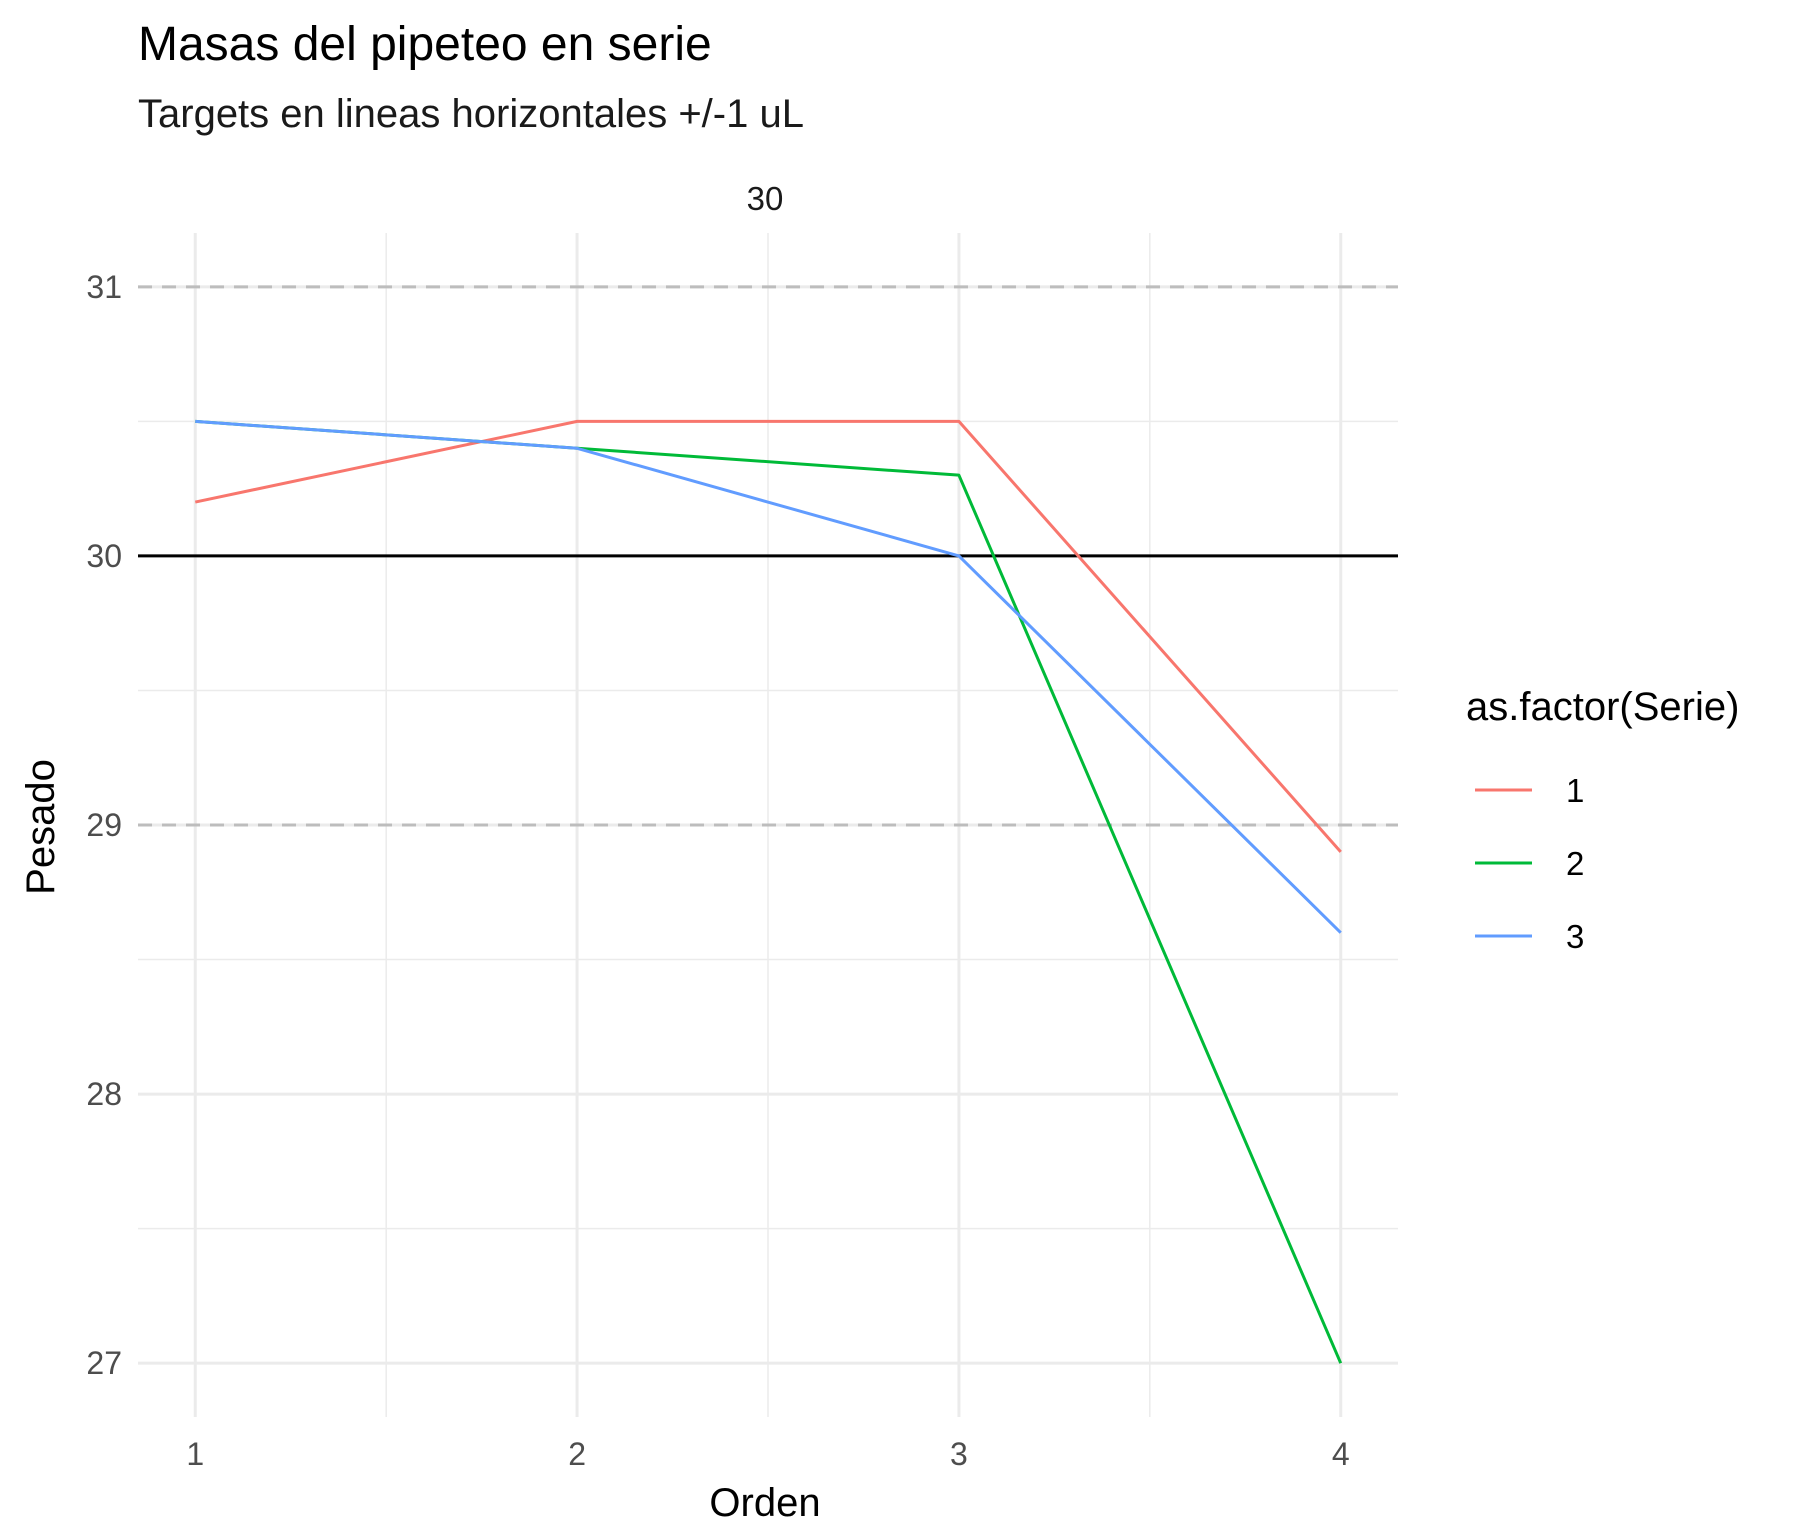 Image resolution: width=1809 pixels, height=1540 pixels. Describe the element at coordinates (577, 1454) in the screenshot. I see `x-tick-label: 2` at that location.